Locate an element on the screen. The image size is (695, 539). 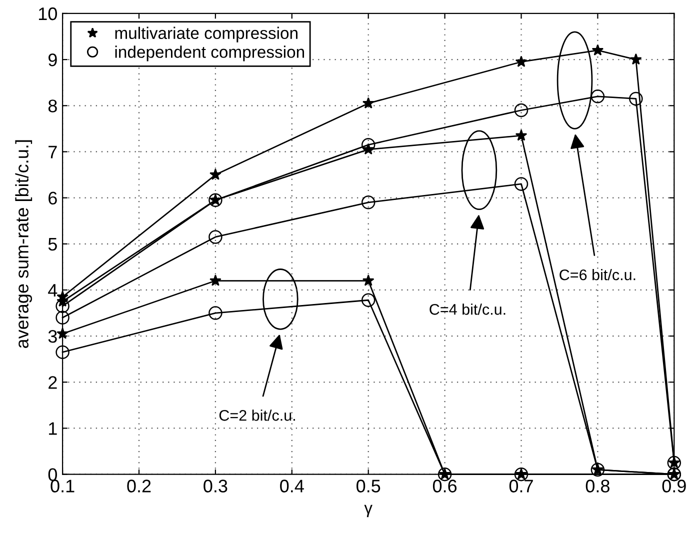
y-tick-label: 0 is located at coordinates (52, 475).